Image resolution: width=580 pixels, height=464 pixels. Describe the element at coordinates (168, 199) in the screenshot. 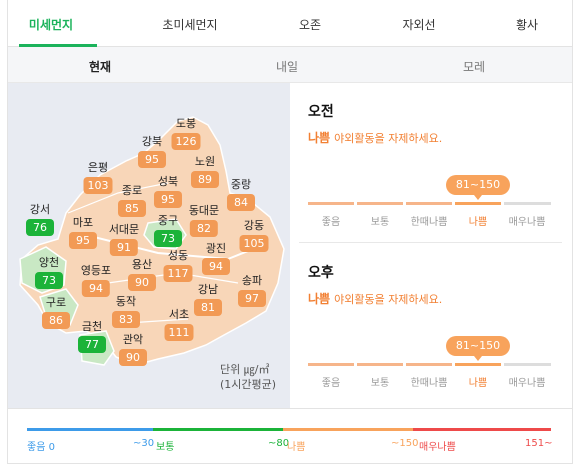

I see `district-value: 95` at that location.